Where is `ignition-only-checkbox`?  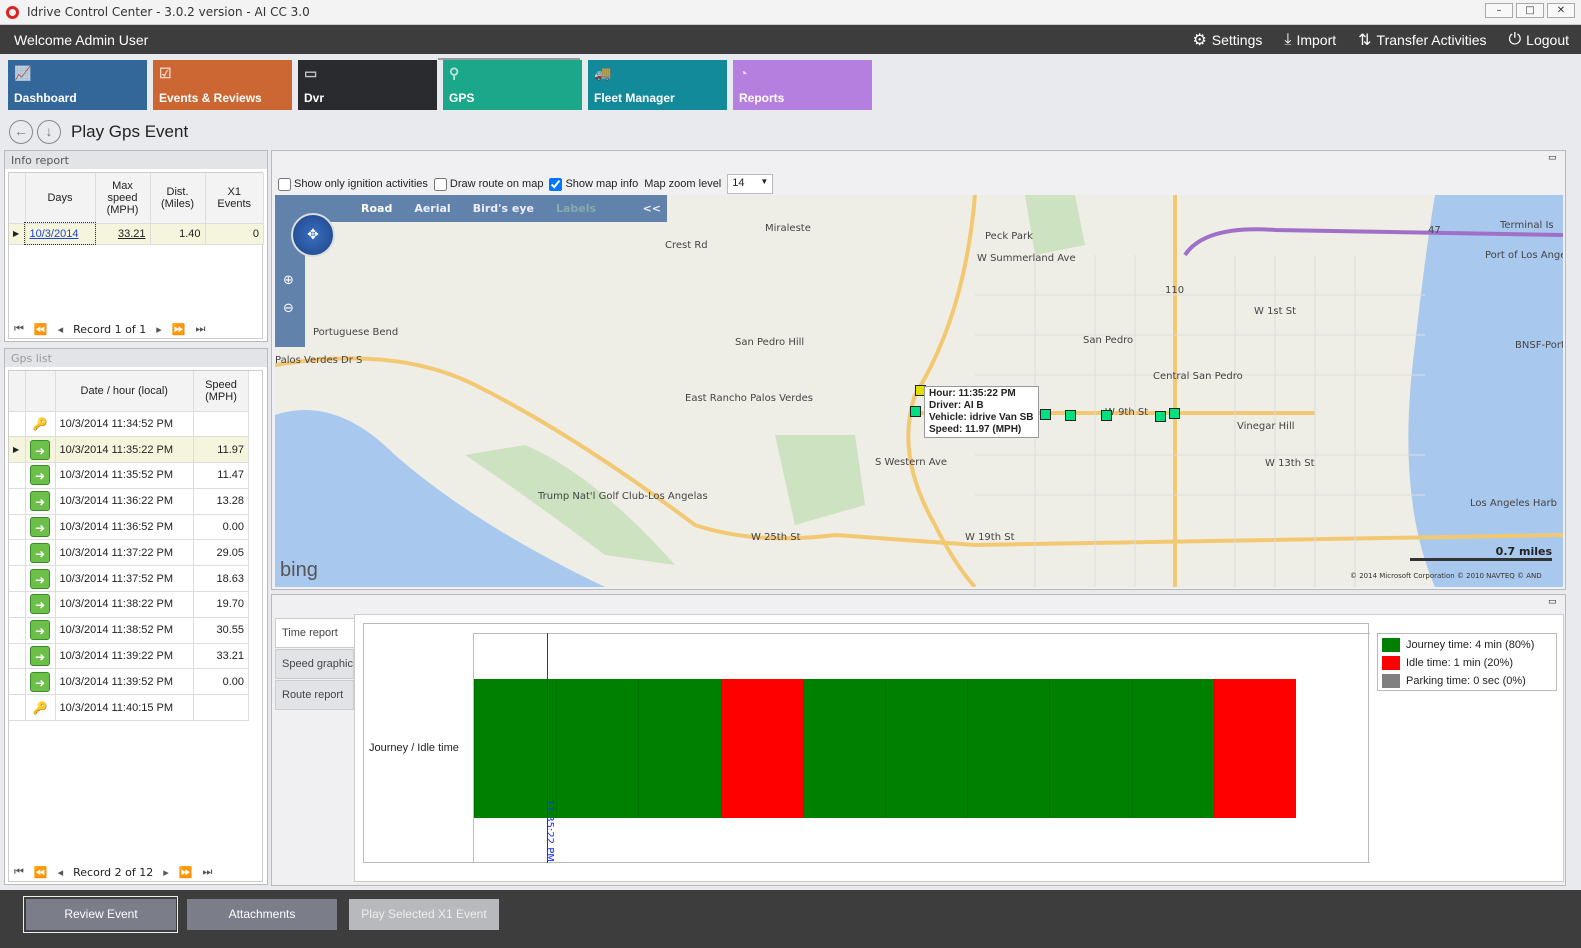 ignition-only-checkbox is located at coordinates (284, 184).